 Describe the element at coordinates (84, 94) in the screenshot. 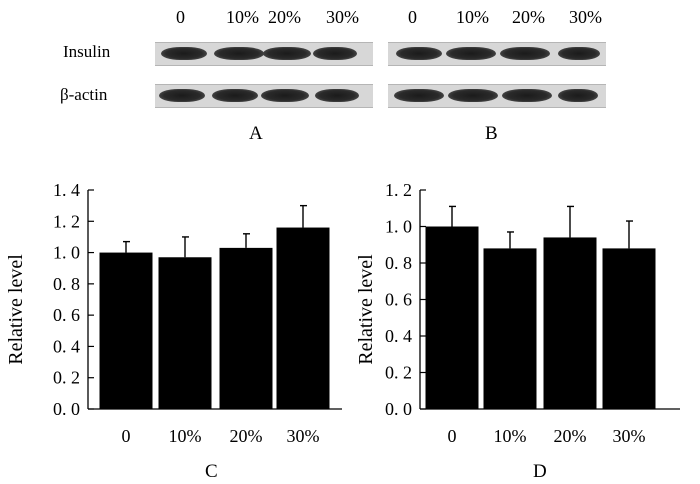

I see `row-label-beta-actin: β-actin` at that location.